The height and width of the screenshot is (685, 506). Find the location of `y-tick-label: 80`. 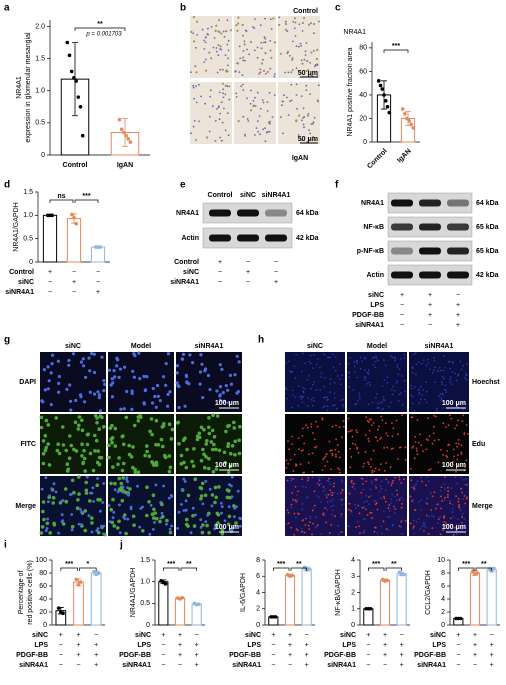

y-tick-label: 80 is located at coordinates (363, 48).